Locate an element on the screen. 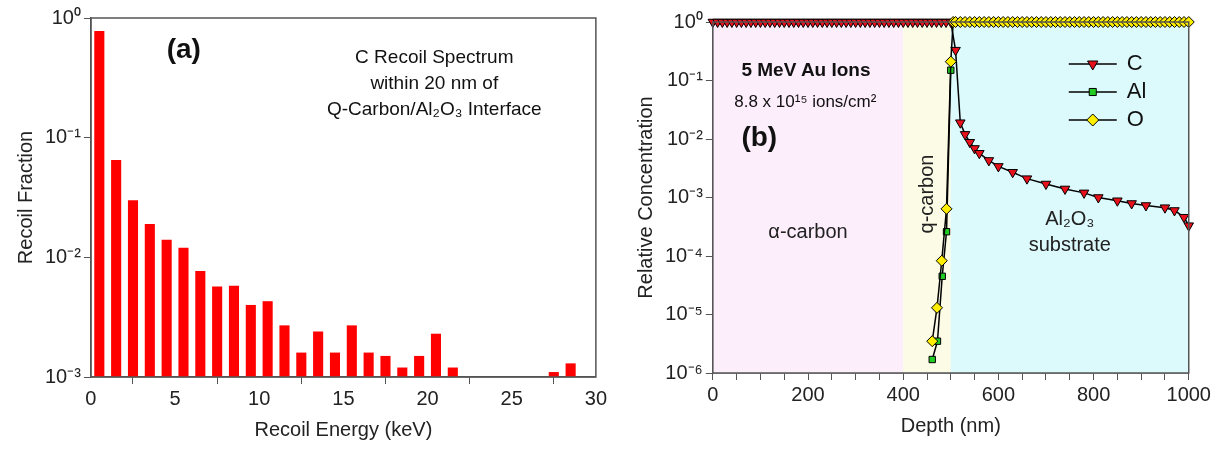  x-tick-label: 20 is located at coordinates (427, 397).